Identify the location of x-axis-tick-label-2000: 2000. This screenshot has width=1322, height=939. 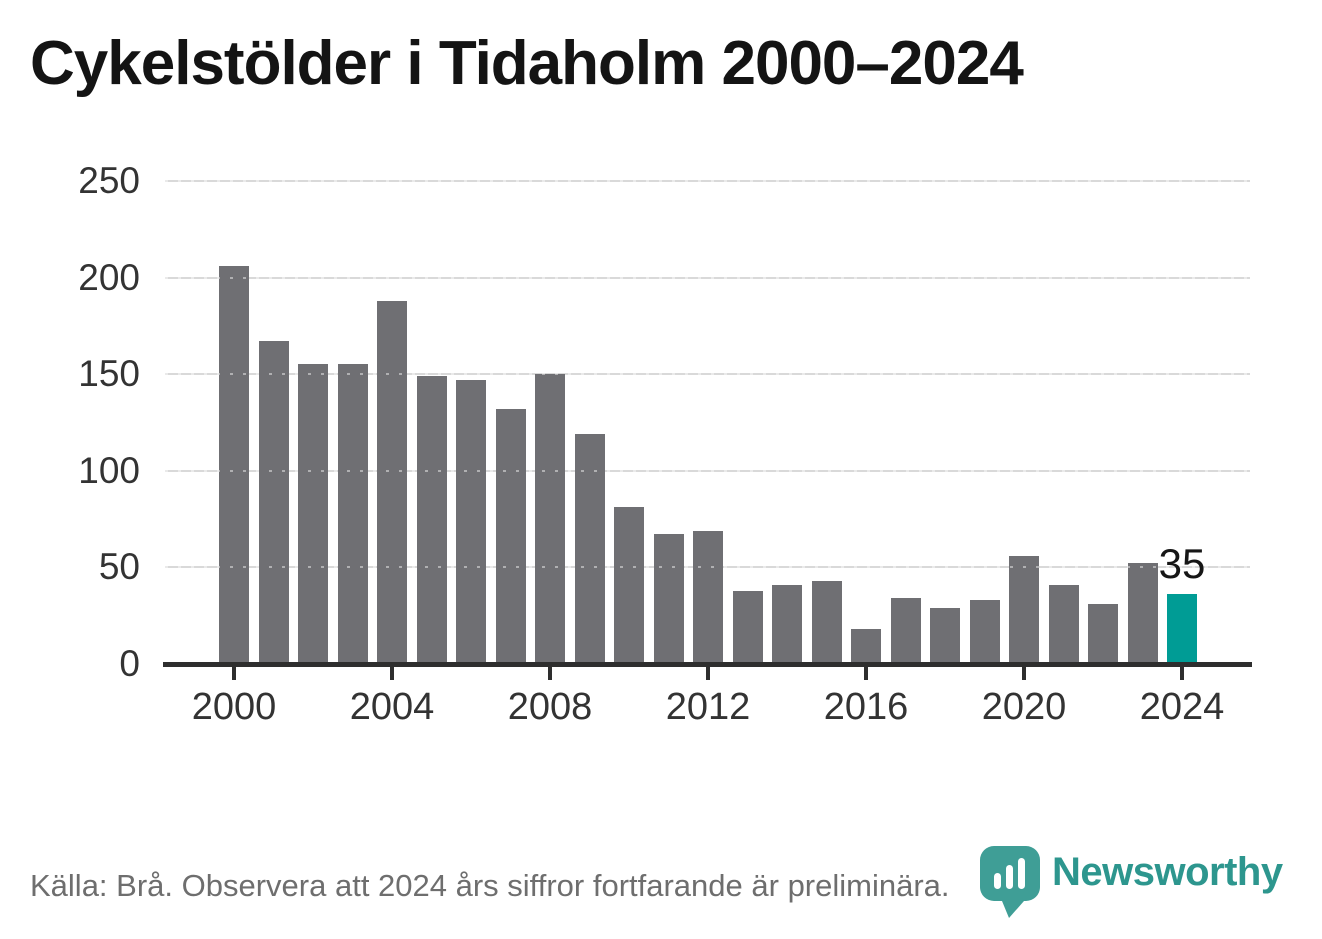
(234, 707).